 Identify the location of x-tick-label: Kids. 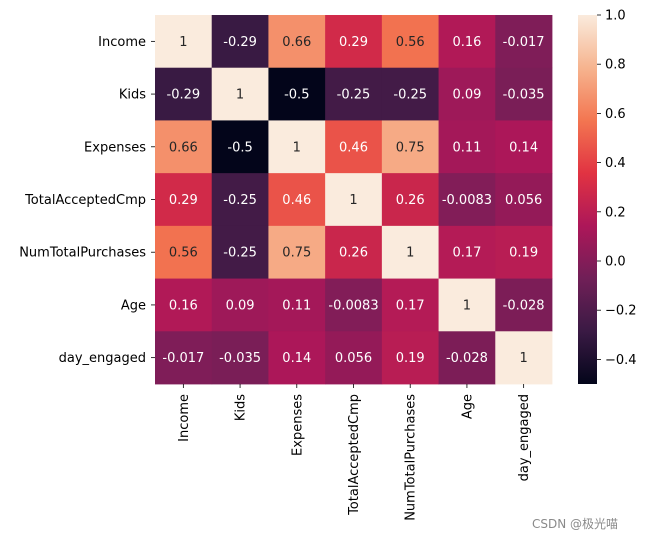
(241, 407).